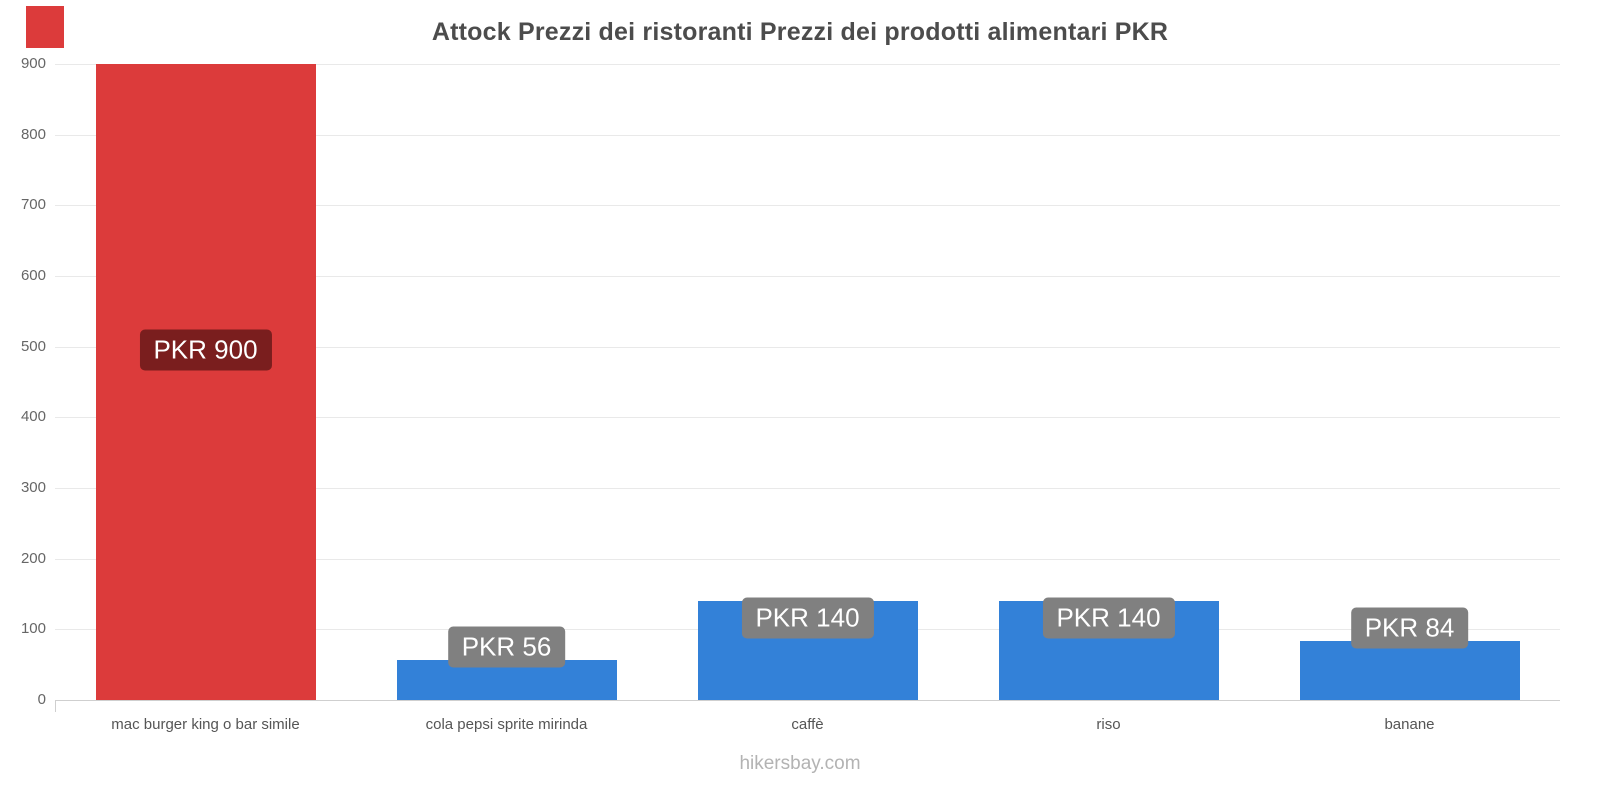 This screenshot has width=1600, height=800. Describe the element at coordinates (45, 27) in the screenshot. I see `corner-accent` at that location.